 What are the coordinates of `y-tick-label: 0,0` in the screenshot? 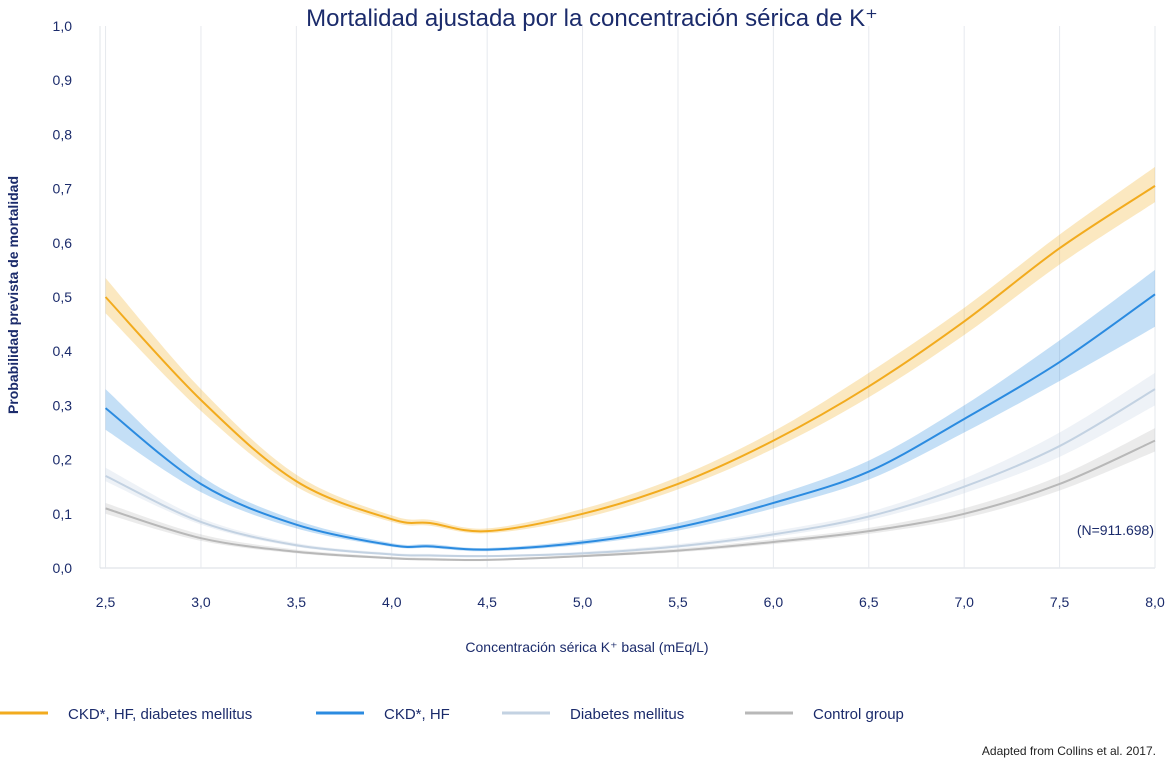 It's located at (63, 568).